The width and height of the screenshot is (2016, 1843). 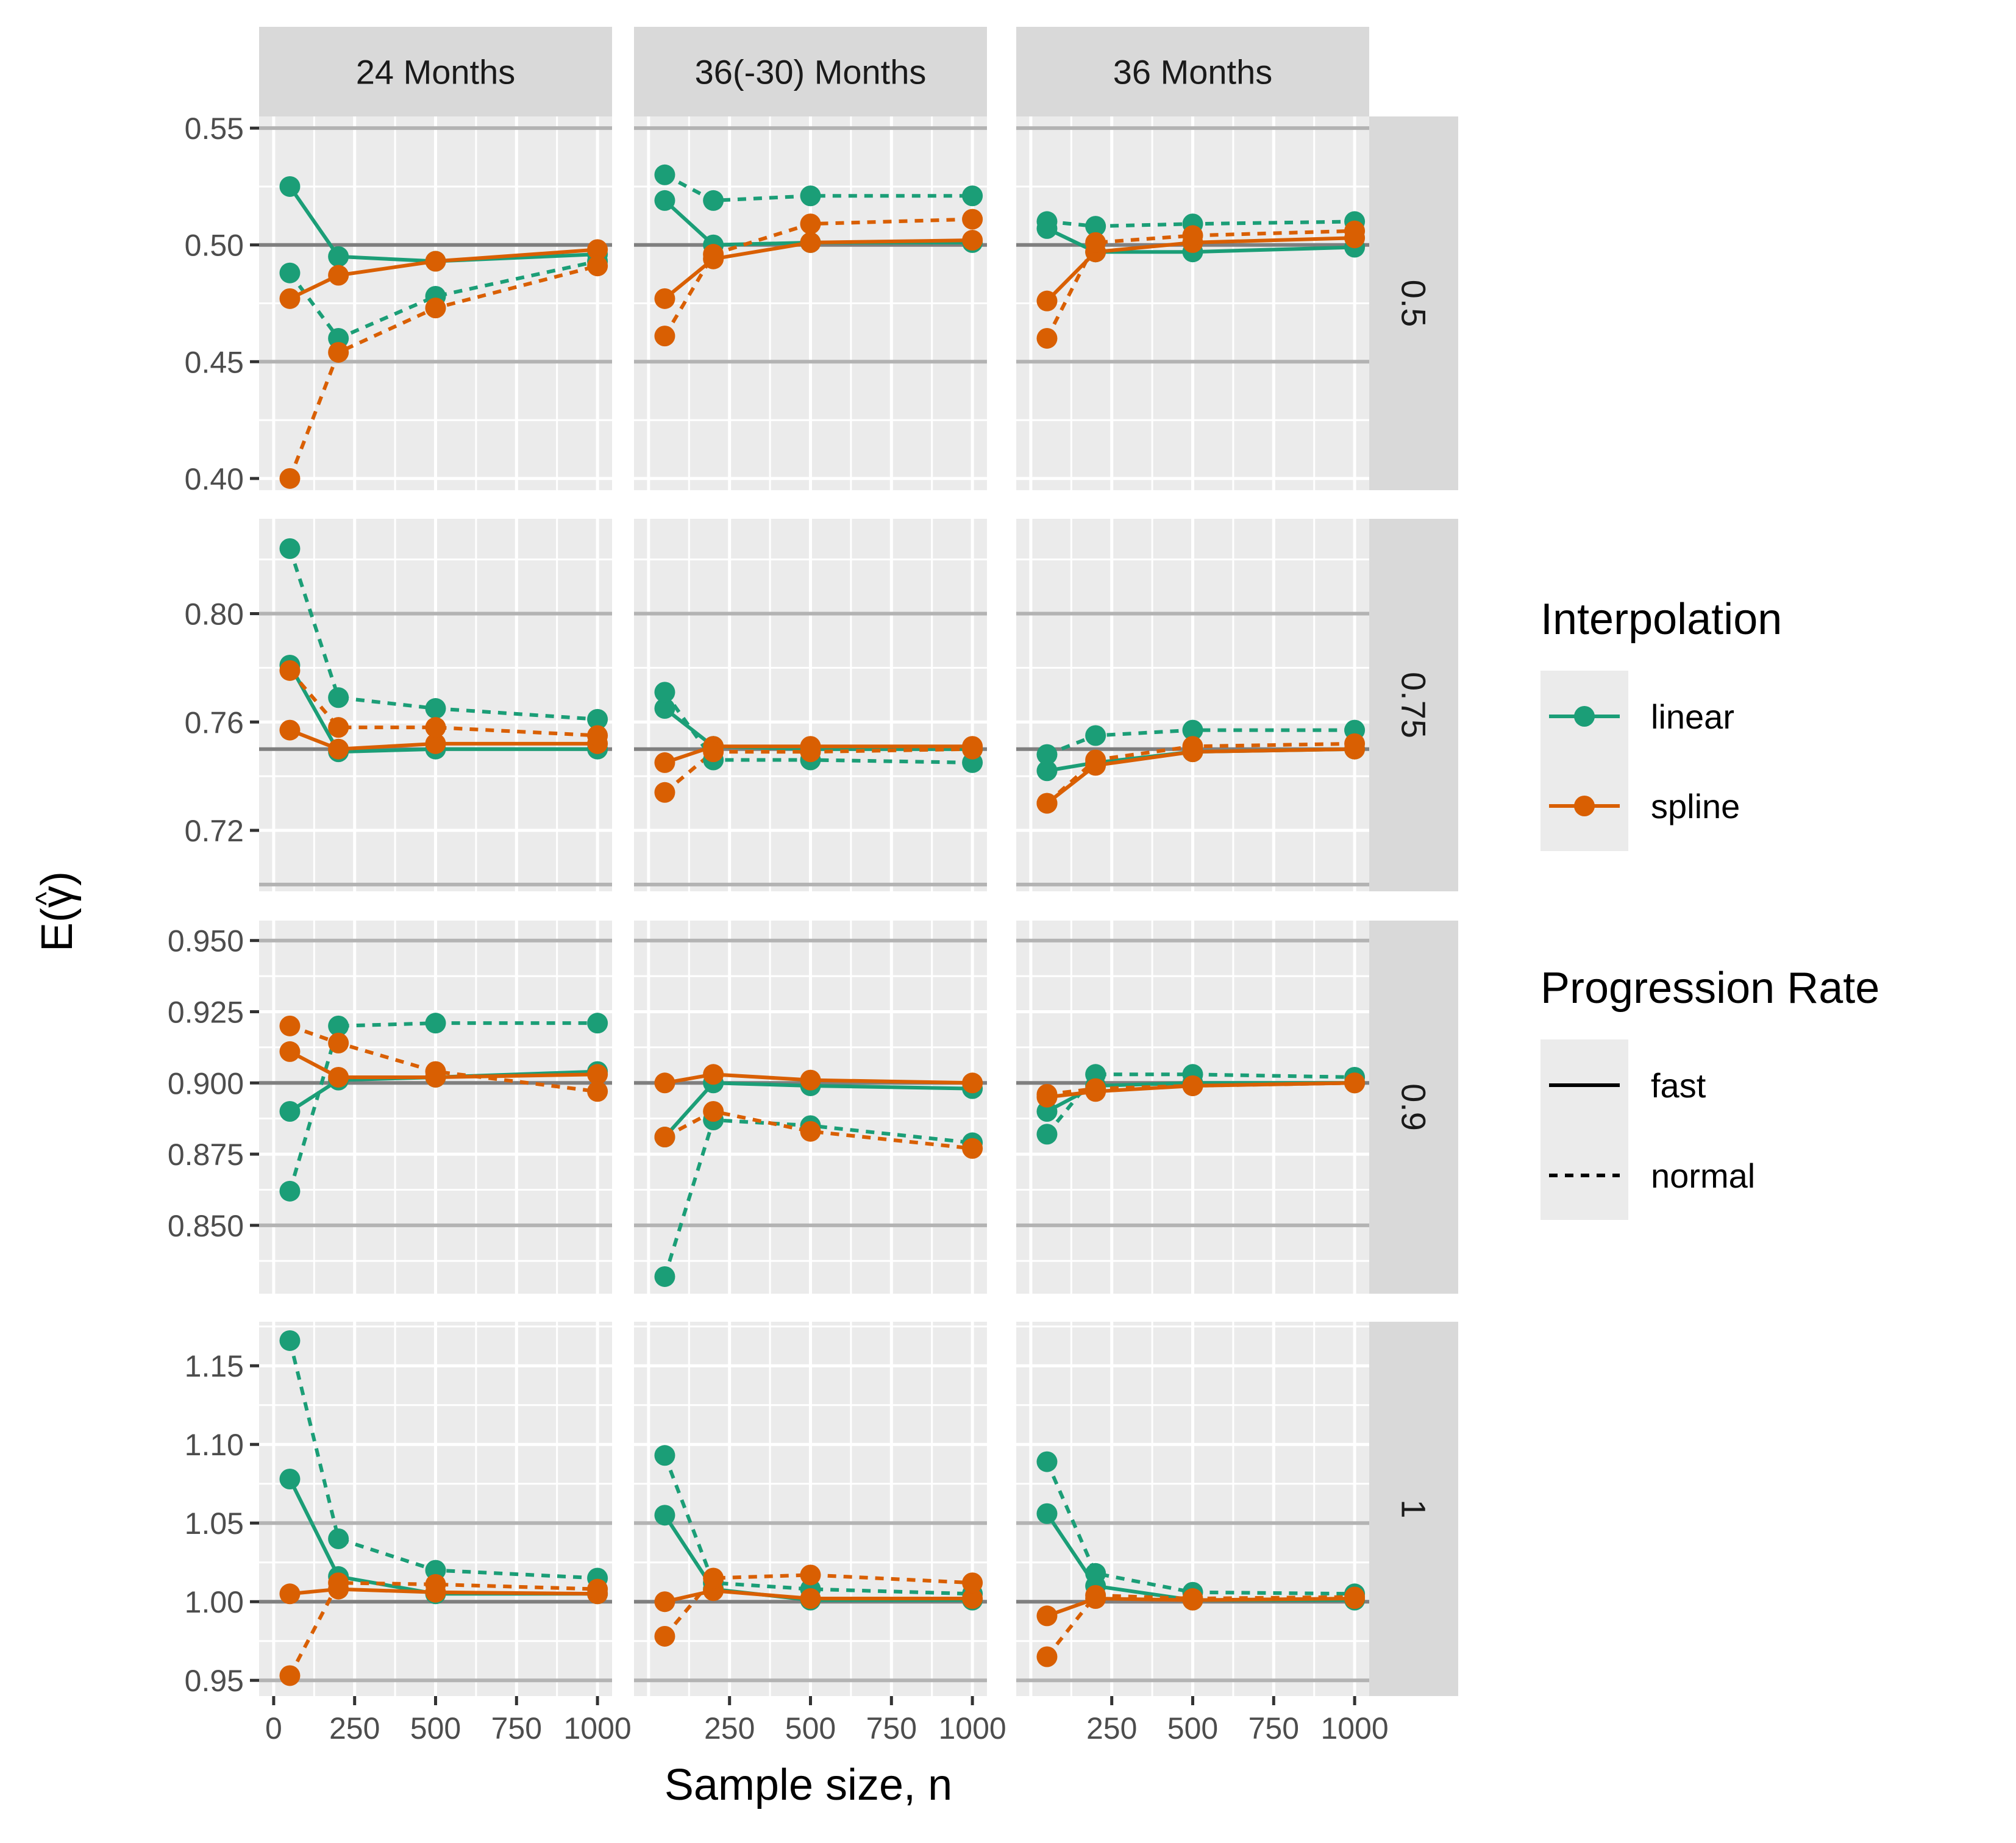 I want to click on y-tick-label: 1.05, so click(x=214, y=1523).